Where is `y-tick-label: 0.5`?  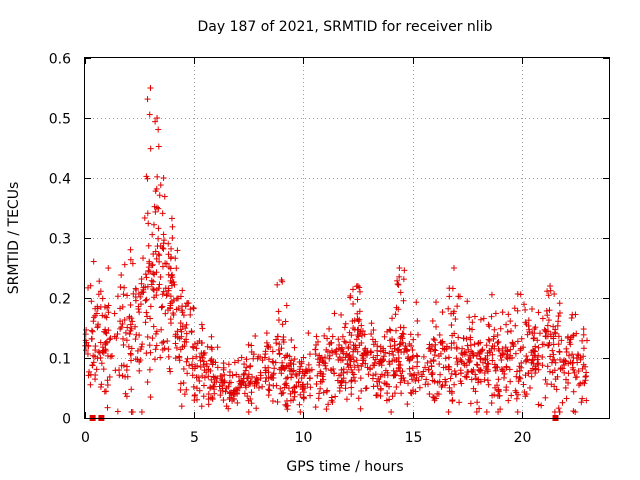 y-tick-label: 0.5 is located at coordinates (60, 120).